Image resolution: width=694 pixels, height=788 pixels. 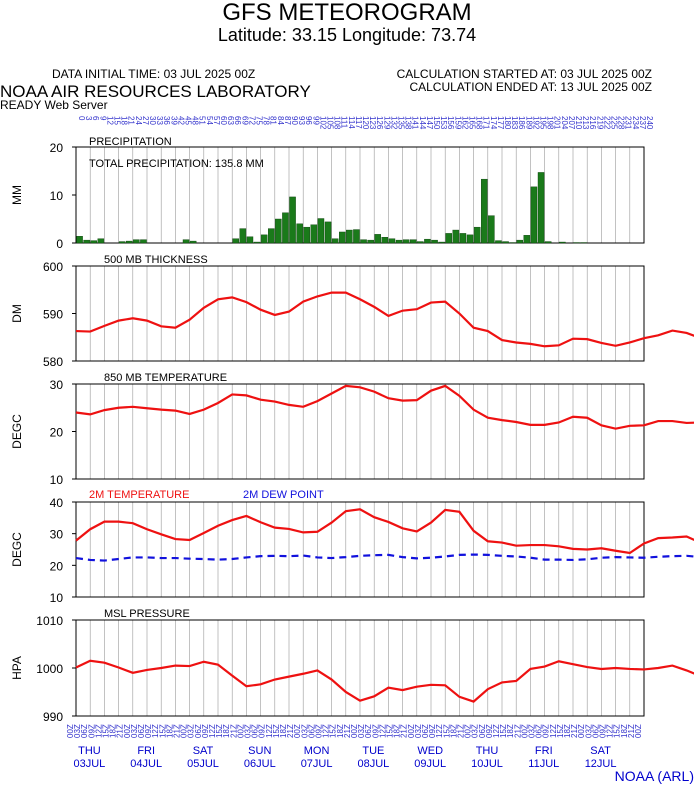 I want to click on forecast-hour-label: 177, so click(x=500, y=123).